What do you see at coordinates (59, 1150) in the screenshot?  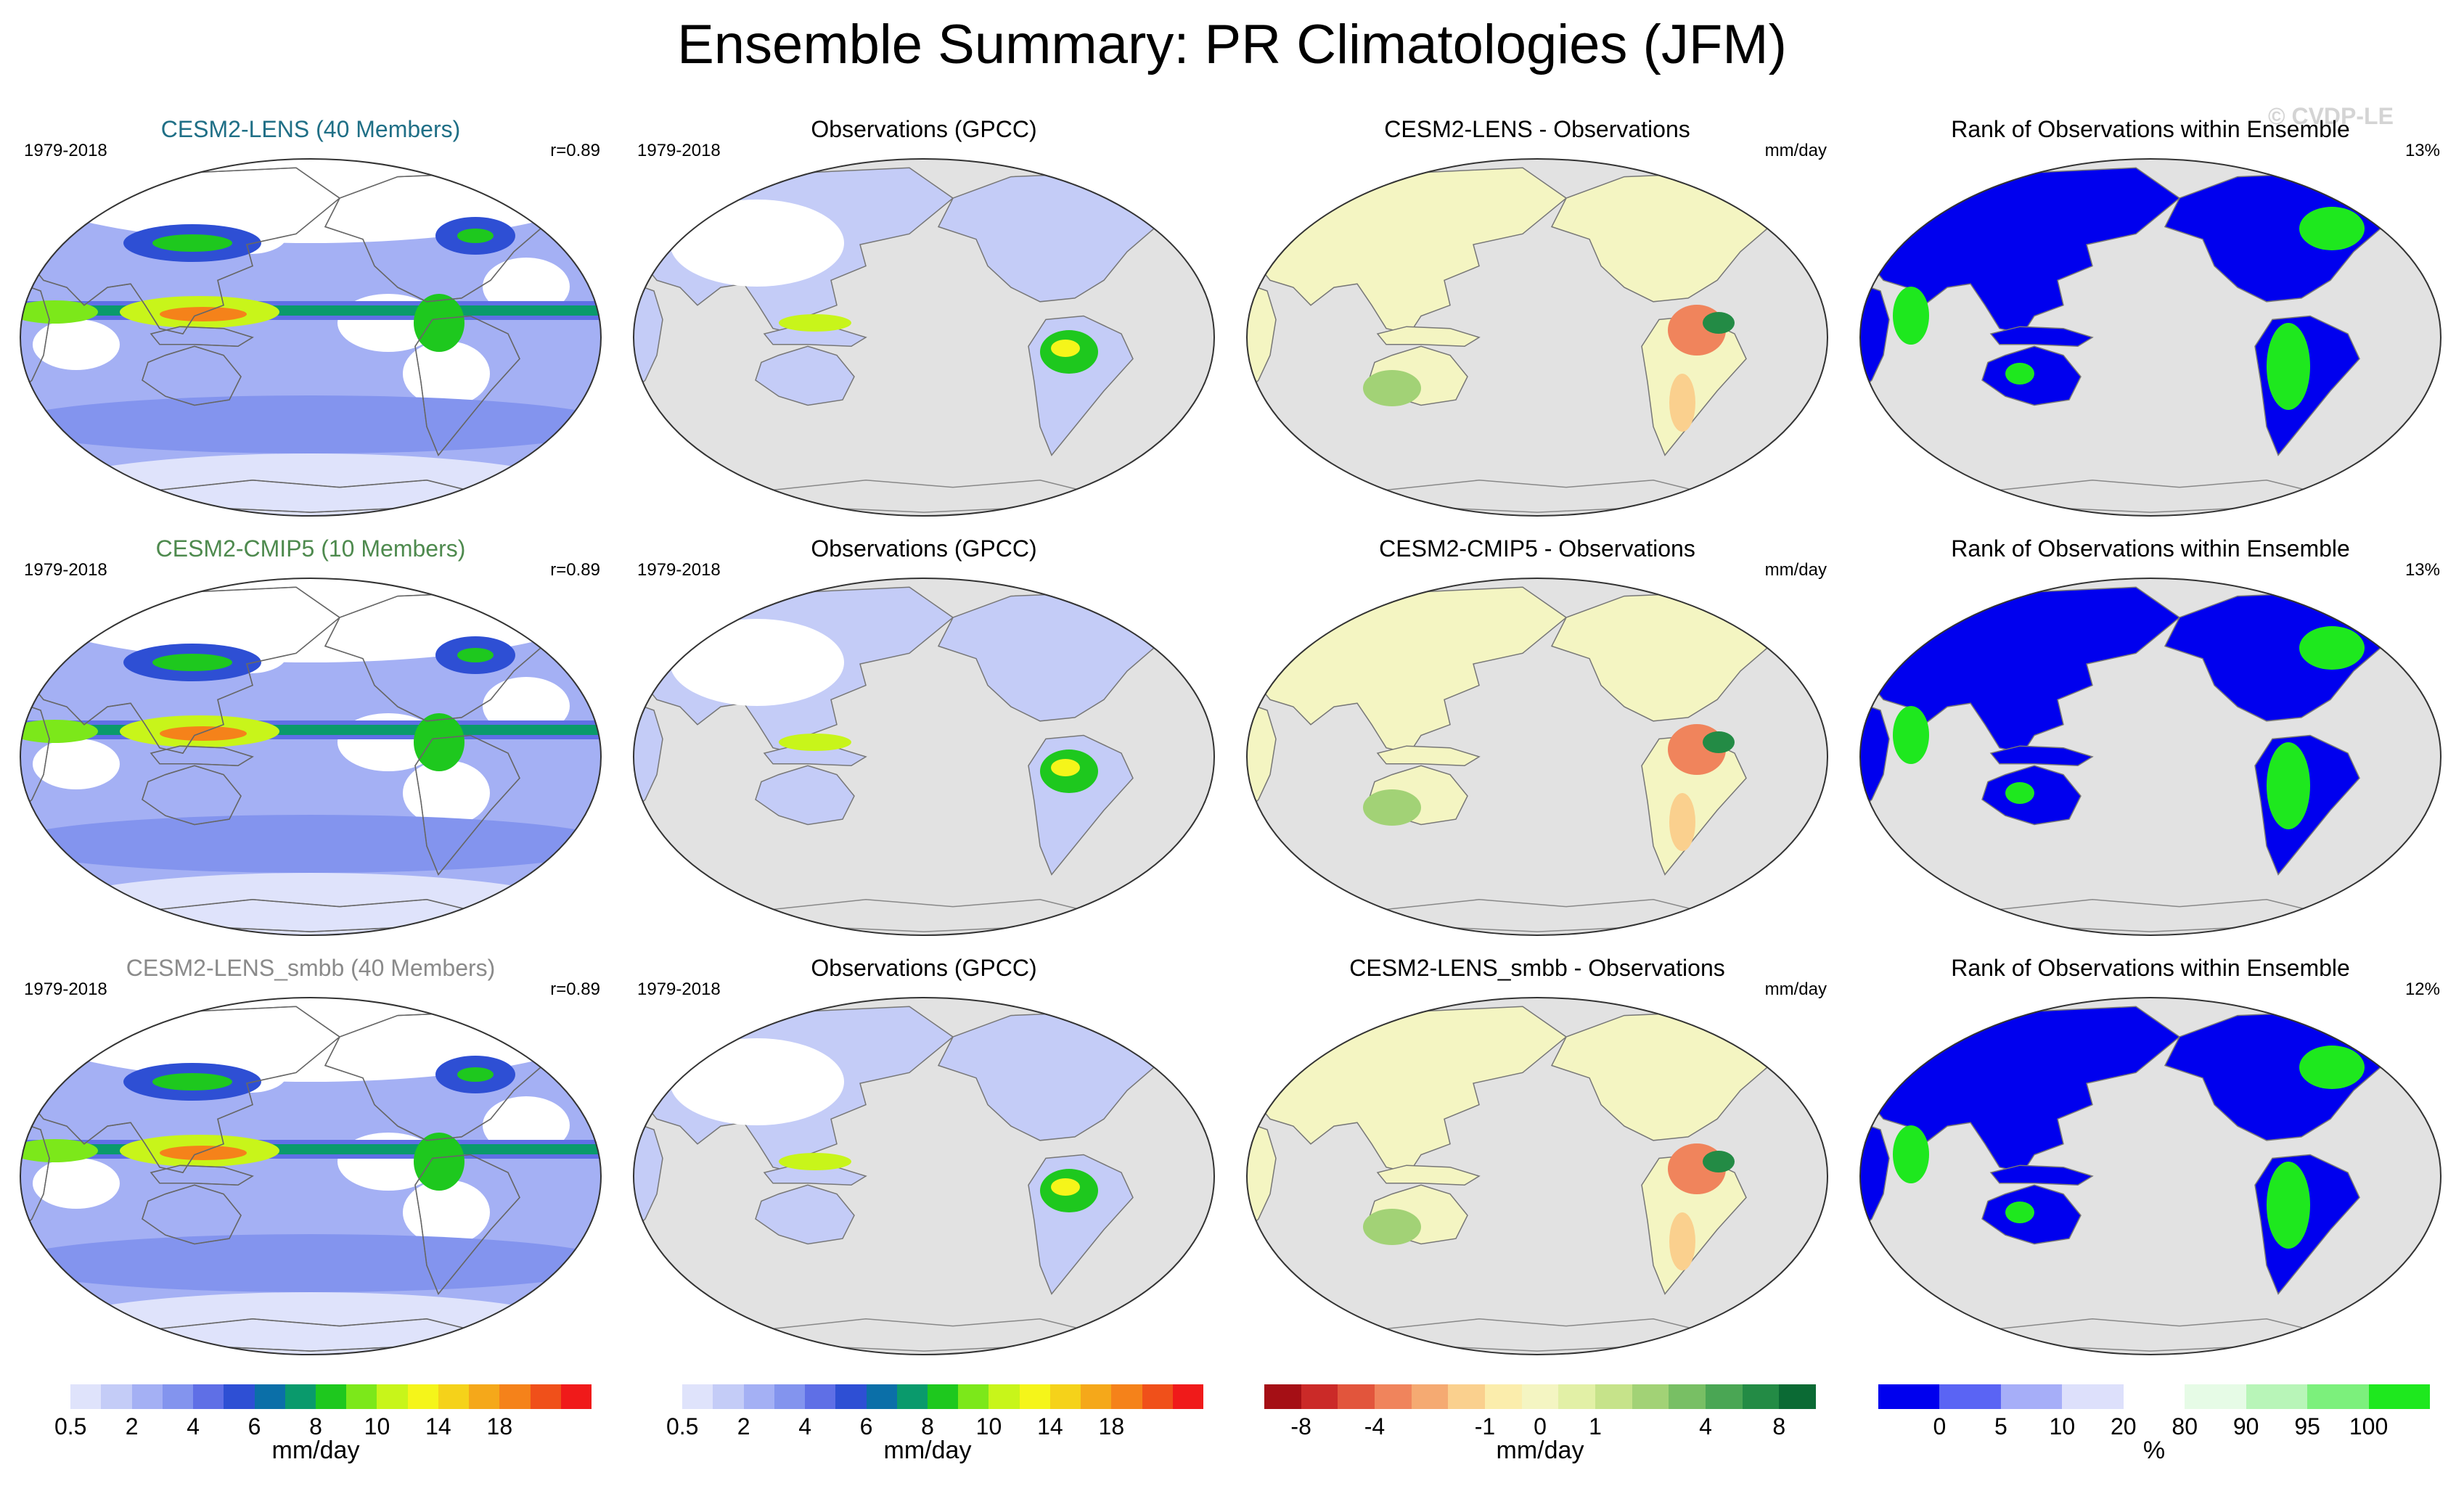 I see `indian-ocean-rain` at bounding box center [59, 1150].